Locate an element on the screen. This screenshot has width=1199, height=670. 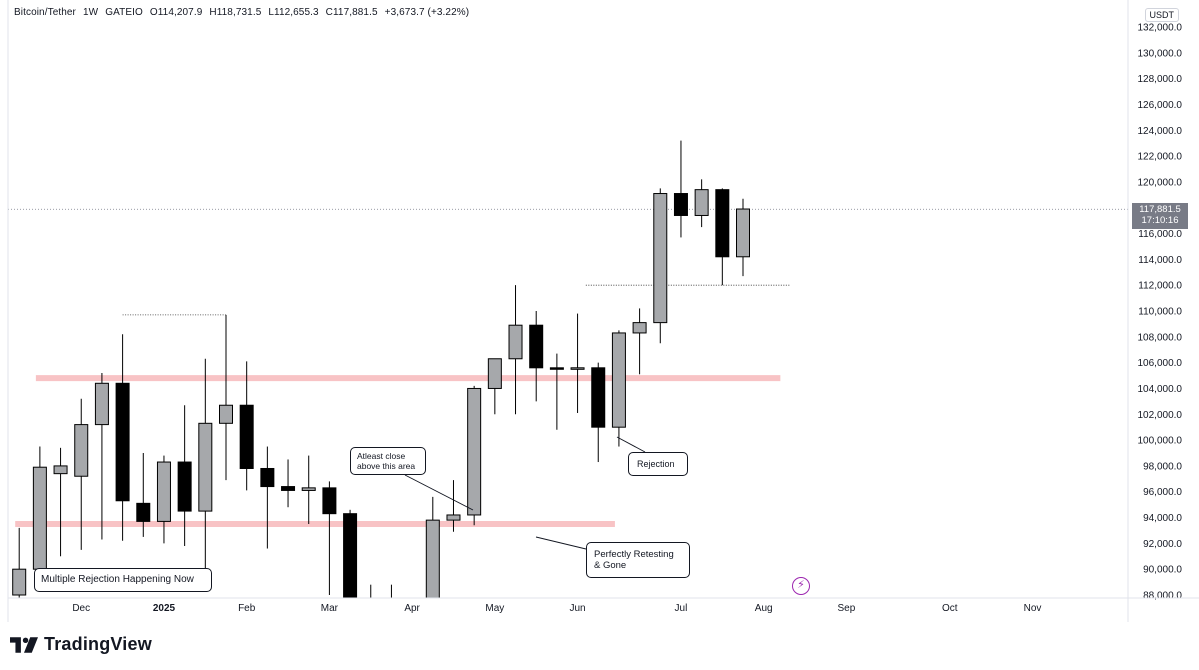
support-zone is located at coordinates (315, 524).